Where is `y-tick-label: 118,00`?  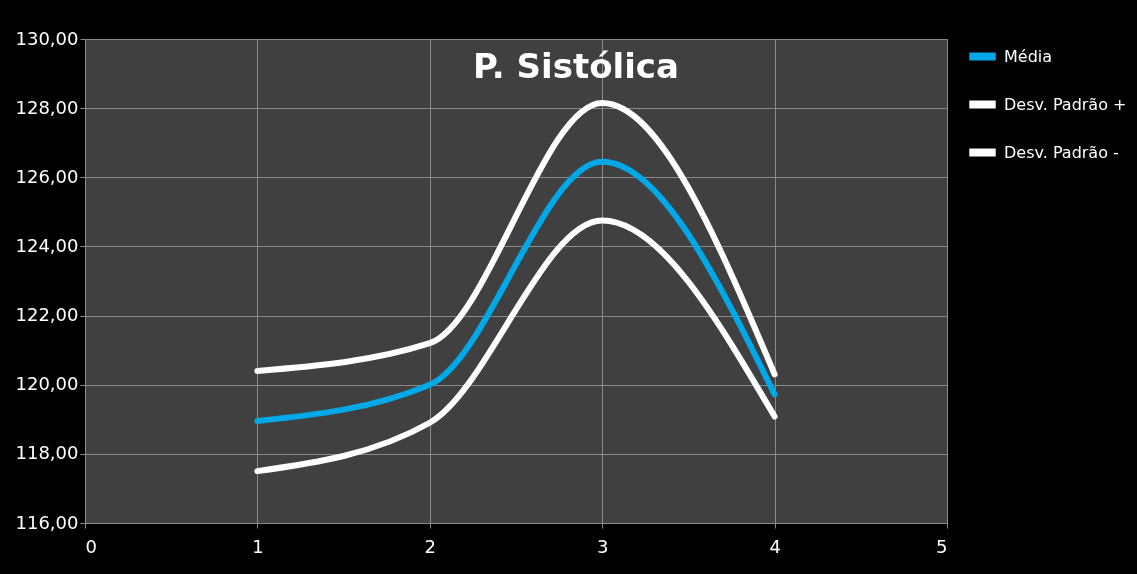
y-tick-label: 118,00 is located at coordinates (47, 453).